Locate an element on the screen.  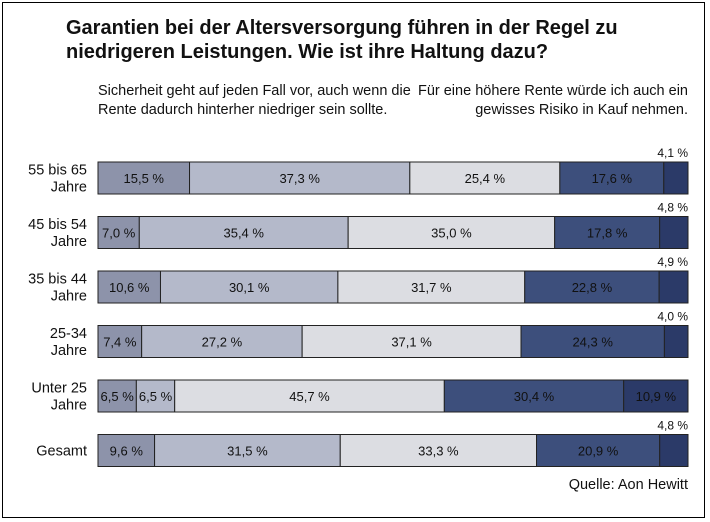
data-label: 24,3 % is located at coordinates (592, 342).